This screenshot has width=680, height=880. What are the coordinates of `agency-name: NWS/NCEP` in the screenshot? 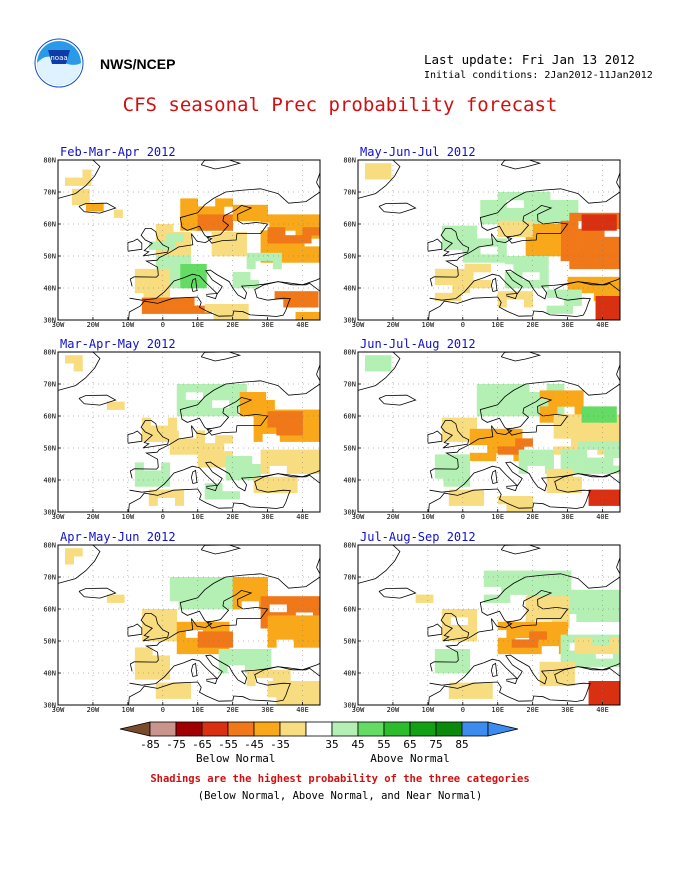 It's located at (138, 64).